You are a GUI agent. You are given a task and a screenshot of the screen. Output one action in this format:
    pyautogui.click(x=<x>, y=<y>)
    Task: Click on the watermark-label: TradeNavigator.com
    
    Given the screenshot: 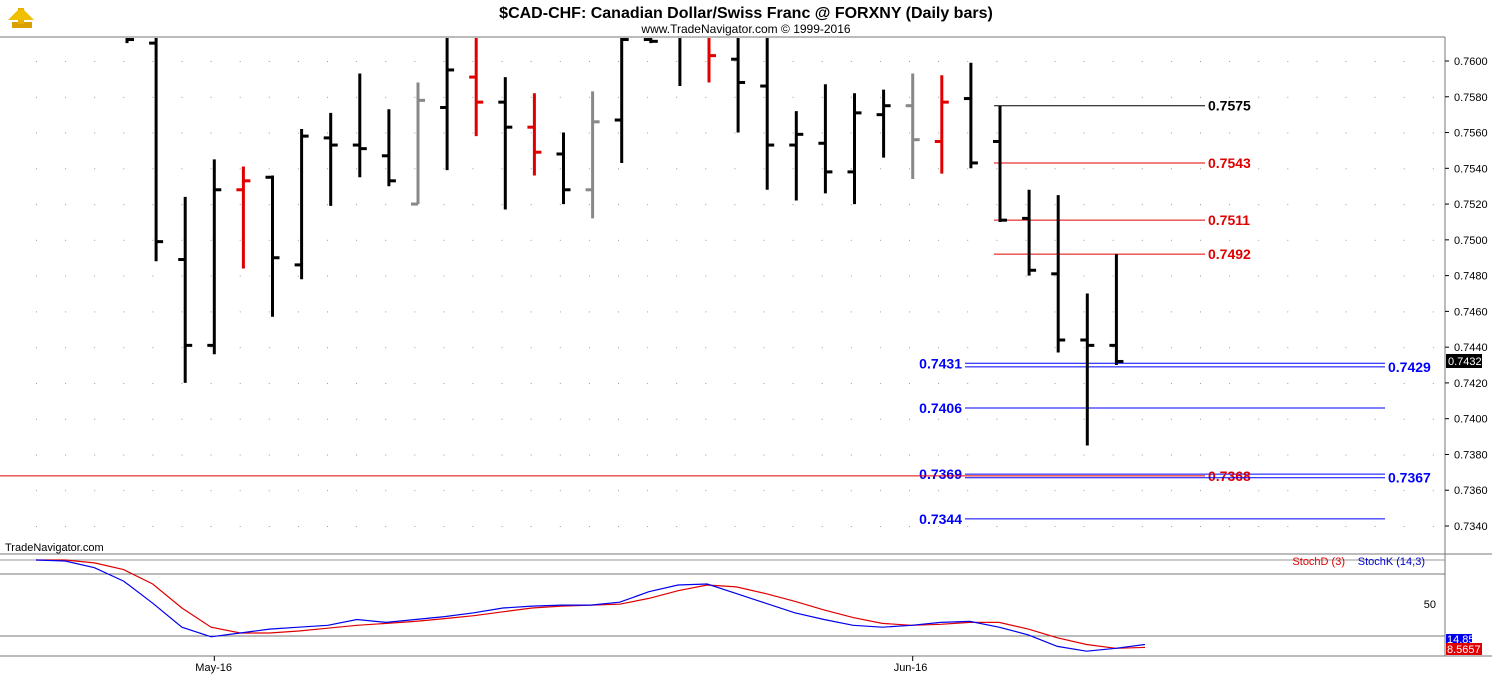 What is the action you would take?
    pyautogui.click(x=54, y=548)
    